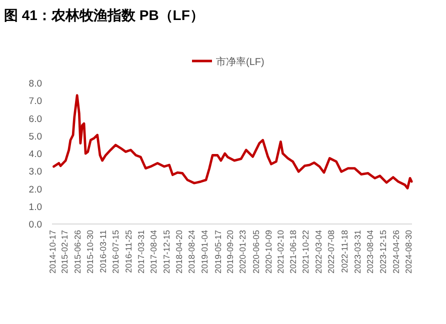  What do you see at coordinates (77, 252) in the screenshot?
I see `x-tick-label: 2015-06-26` at bounding box center [77, 252].